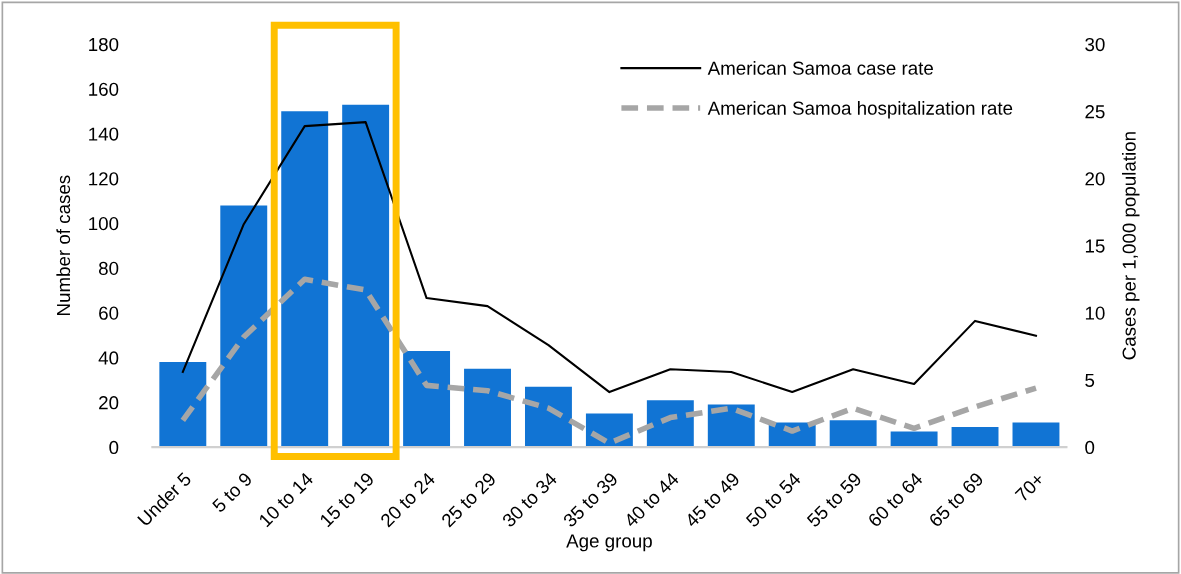 The height and width of the screenshot is (574, 1181). Describe the element at coordinates (104, 89) in the screenshot. I see `y-tick-label: 160` at that location.